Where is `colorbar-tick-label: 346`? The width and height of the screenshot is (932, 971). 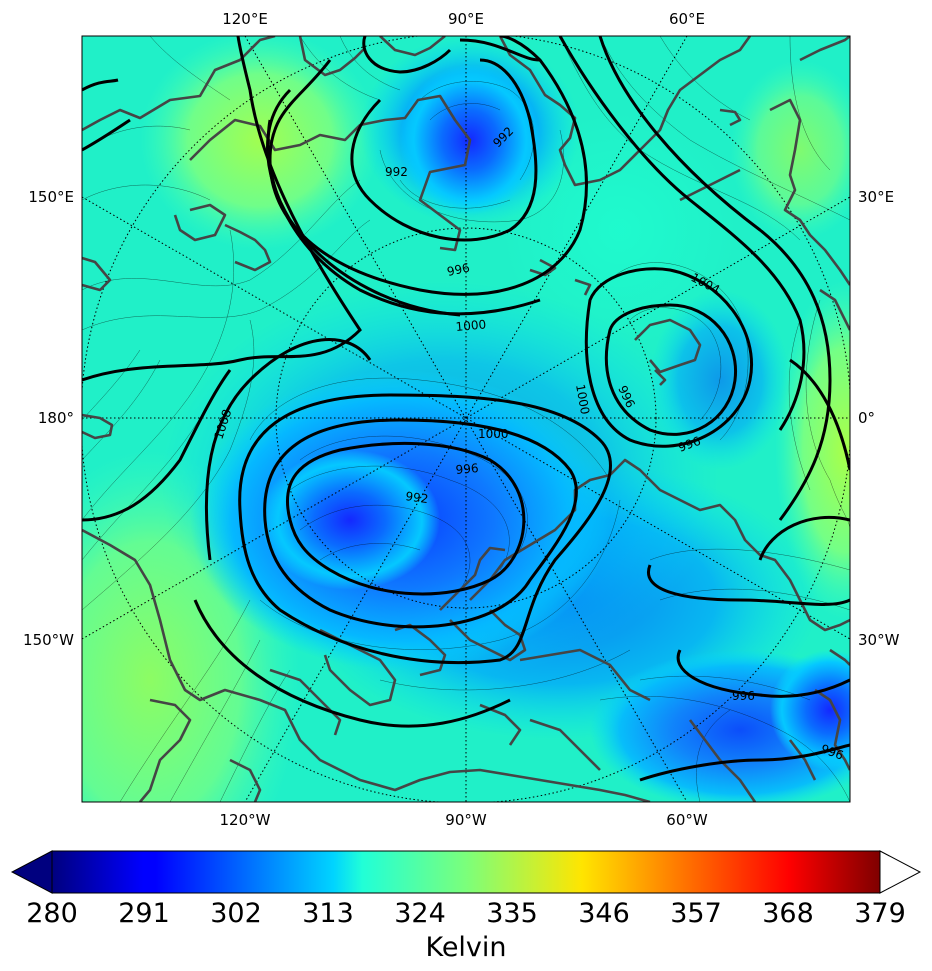
colorbar-tick-label: 346 is located at coordinates (604, 913).